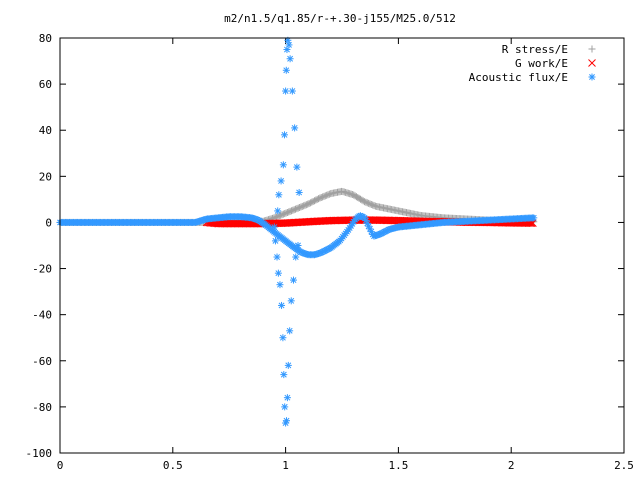 The width and height of the screenshot is (640, 480). What do you see at coordinates (60, 465) in the screenshot?
I see `x-tick-label: 0` at bounding box center [60, 465].